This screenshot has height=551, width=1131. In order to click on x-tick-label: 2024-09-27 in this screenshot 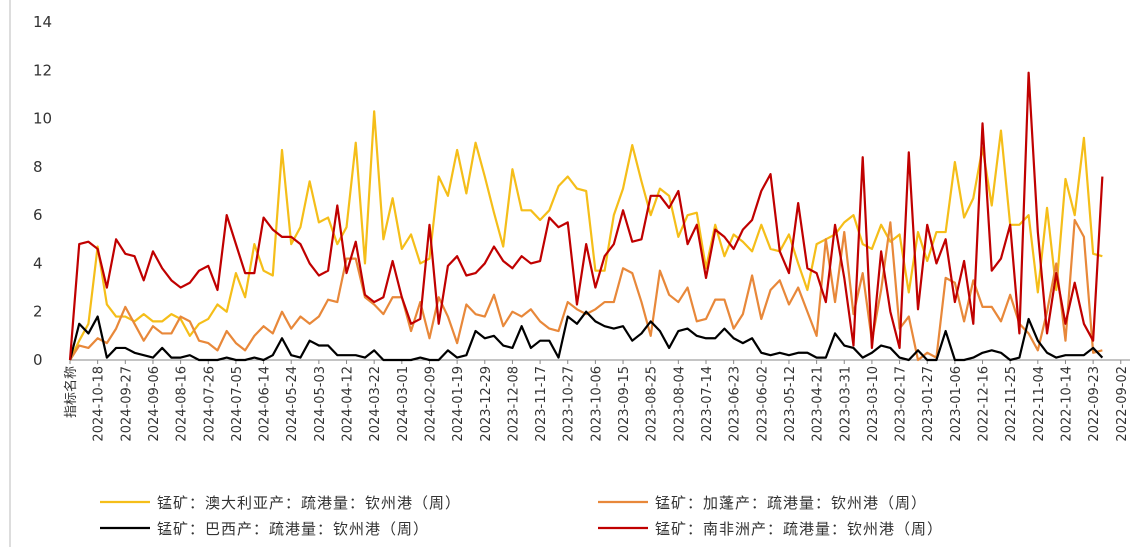, I will do `click(126, 404)`.